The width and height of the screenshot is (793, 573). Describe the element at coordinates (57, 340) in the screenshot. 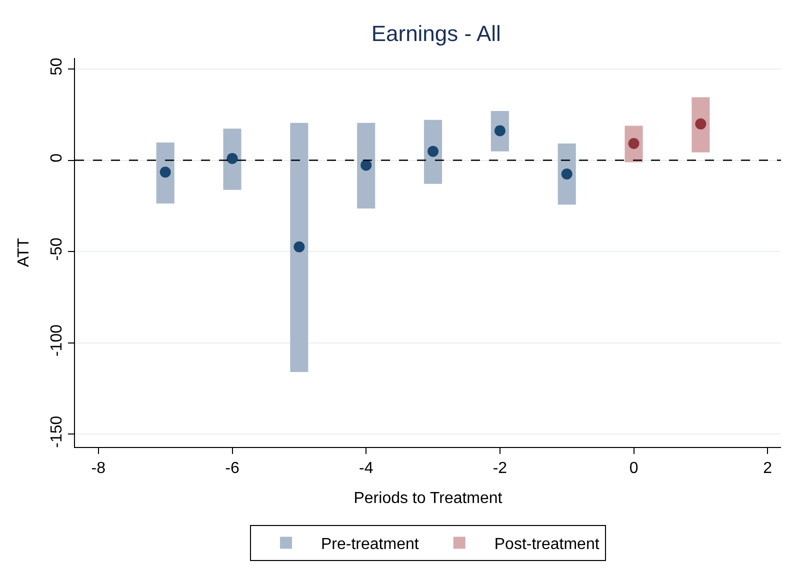

I see `y-tick-label: -100` at that location.